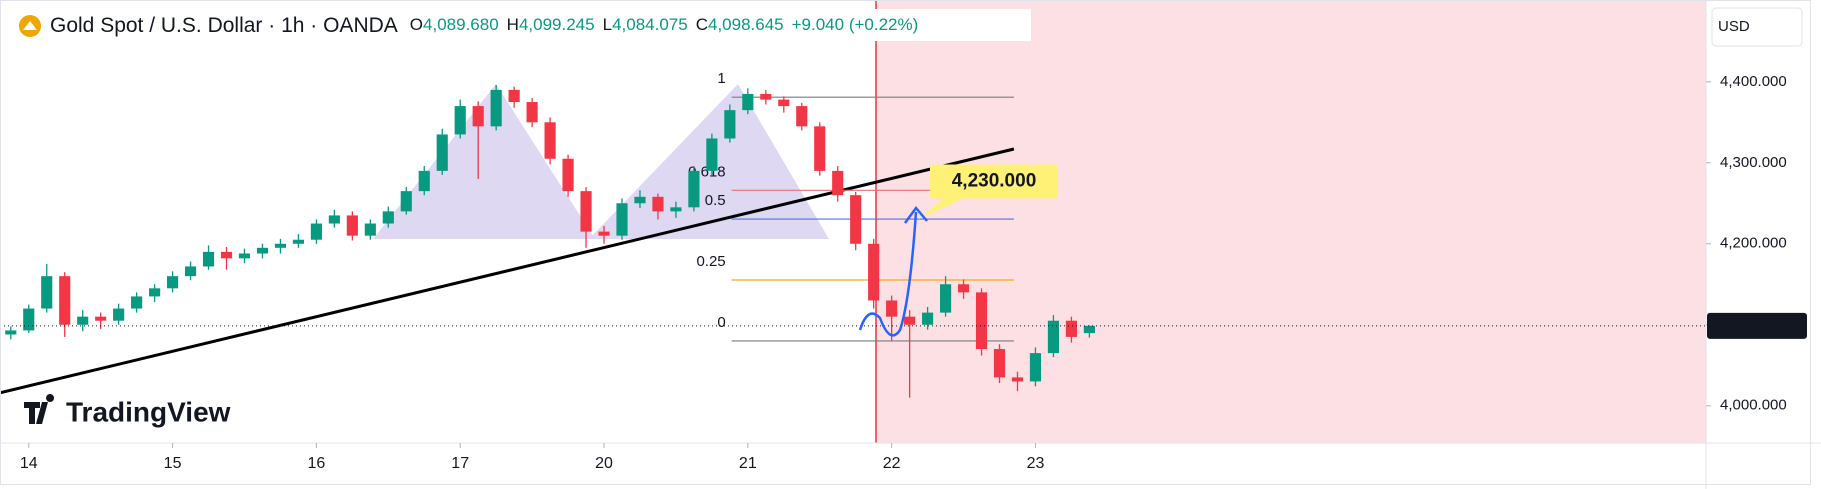  I want to click on fib-label: 0.5, so click(715, 200).